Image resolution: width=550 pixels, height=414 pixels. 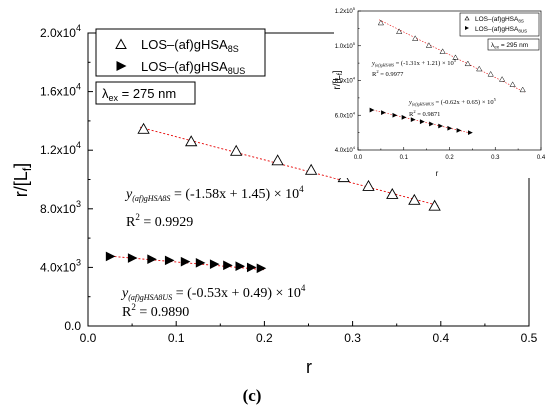 I want to click on main-y-tick-label: 8.0x10³, so click(x=60, y=207).